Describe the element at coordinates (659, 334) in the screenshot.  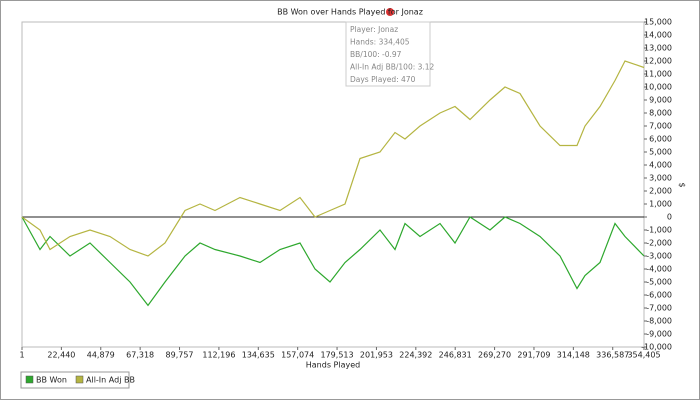
I see `y-tick-label: -9,000` at that location.